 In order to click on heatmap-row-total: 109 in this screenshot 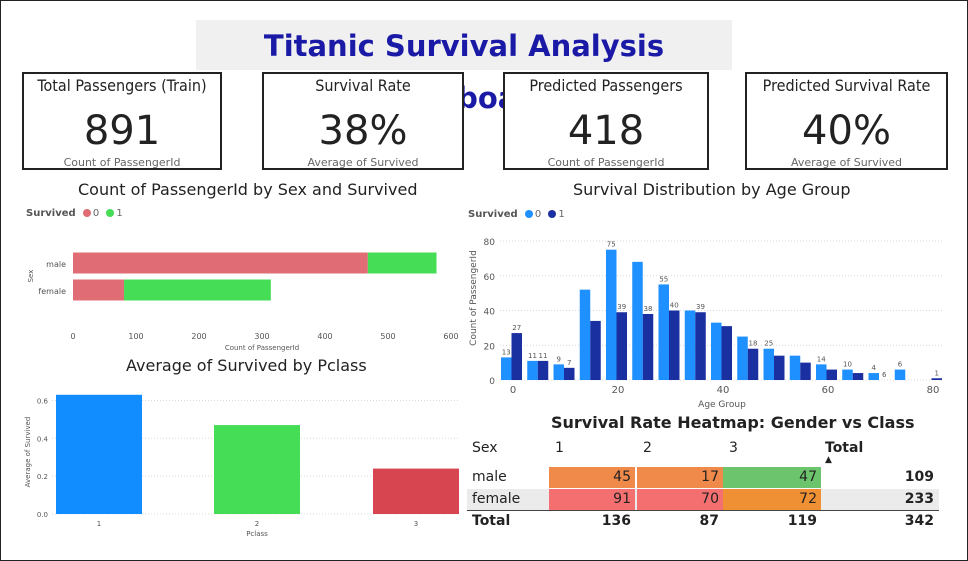, I will do `click(919, 477)`.